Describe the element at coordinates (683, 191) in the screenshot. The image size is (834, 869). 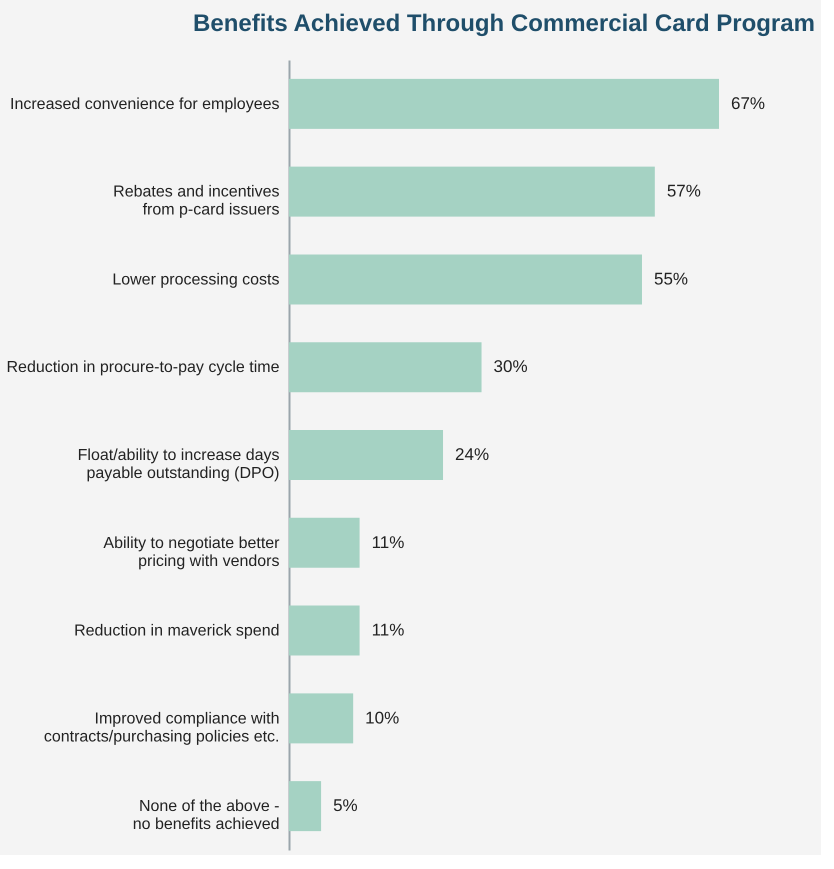
I see `data-label: 57%` at that location.